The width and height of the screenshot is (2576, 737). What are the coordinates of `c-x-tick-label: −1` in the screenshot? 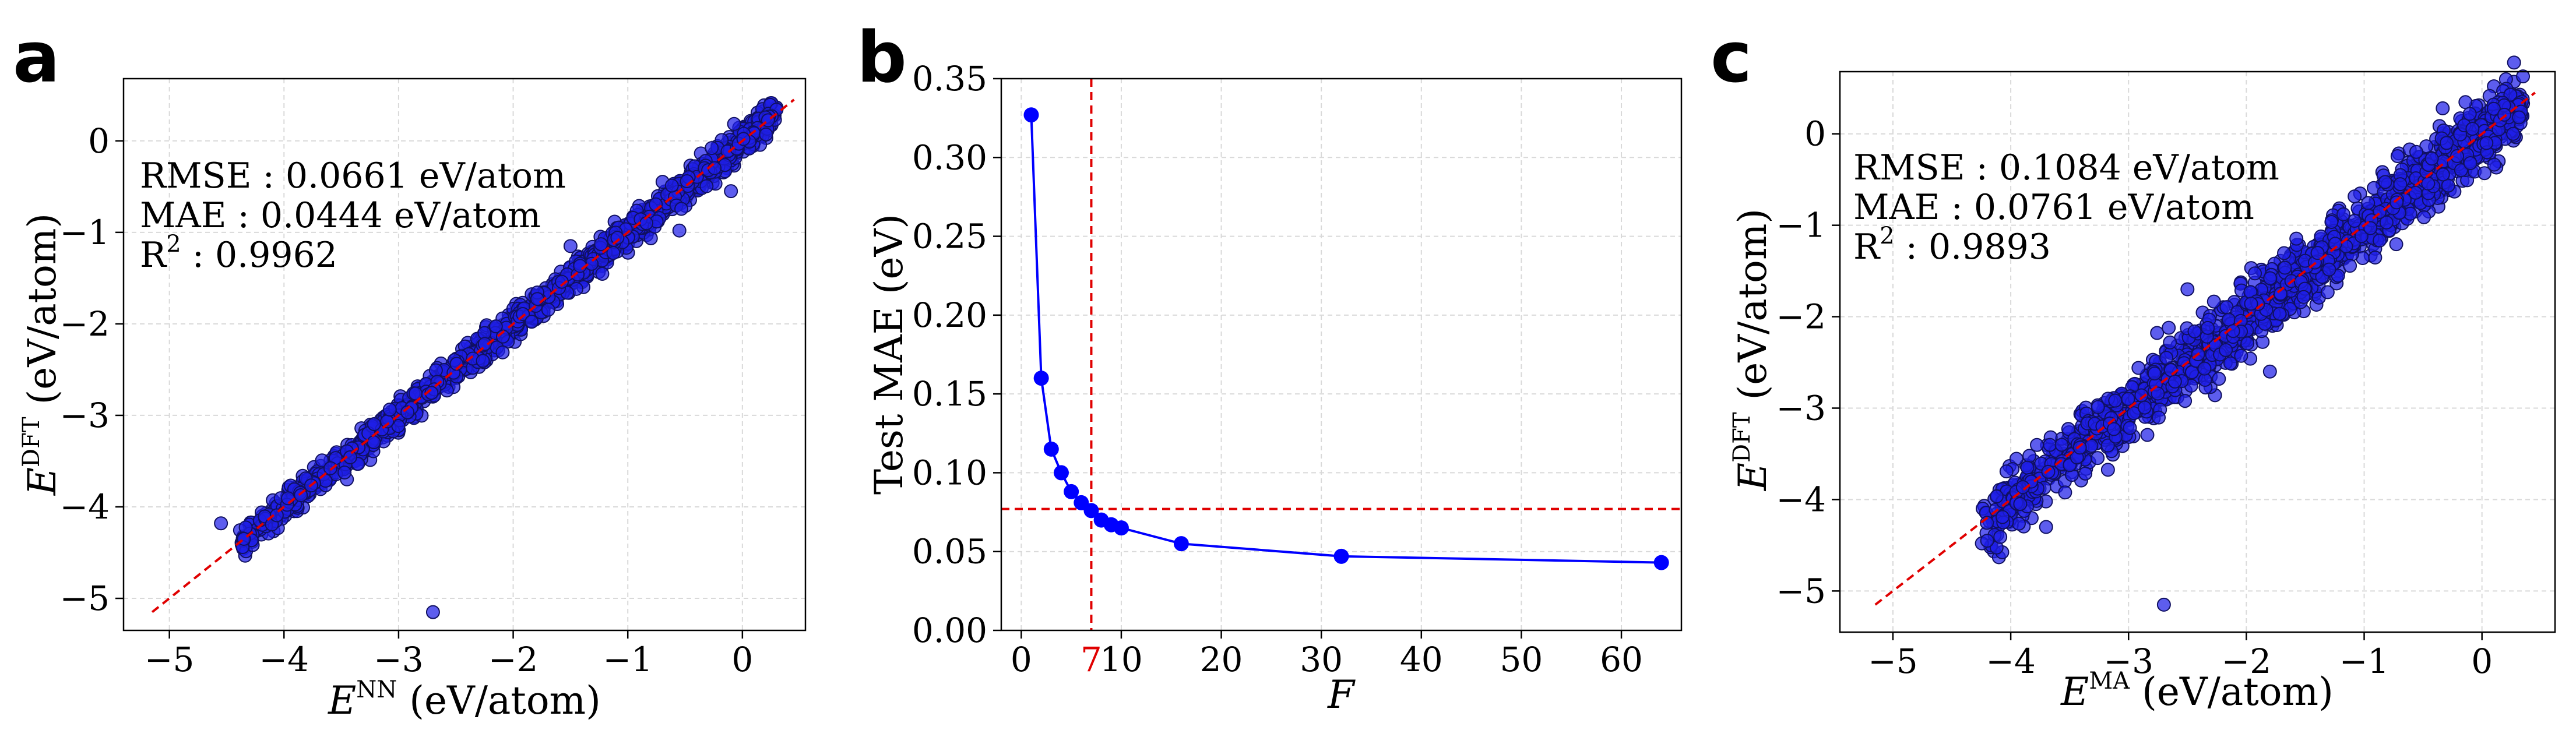 It's located at (2365, 661).